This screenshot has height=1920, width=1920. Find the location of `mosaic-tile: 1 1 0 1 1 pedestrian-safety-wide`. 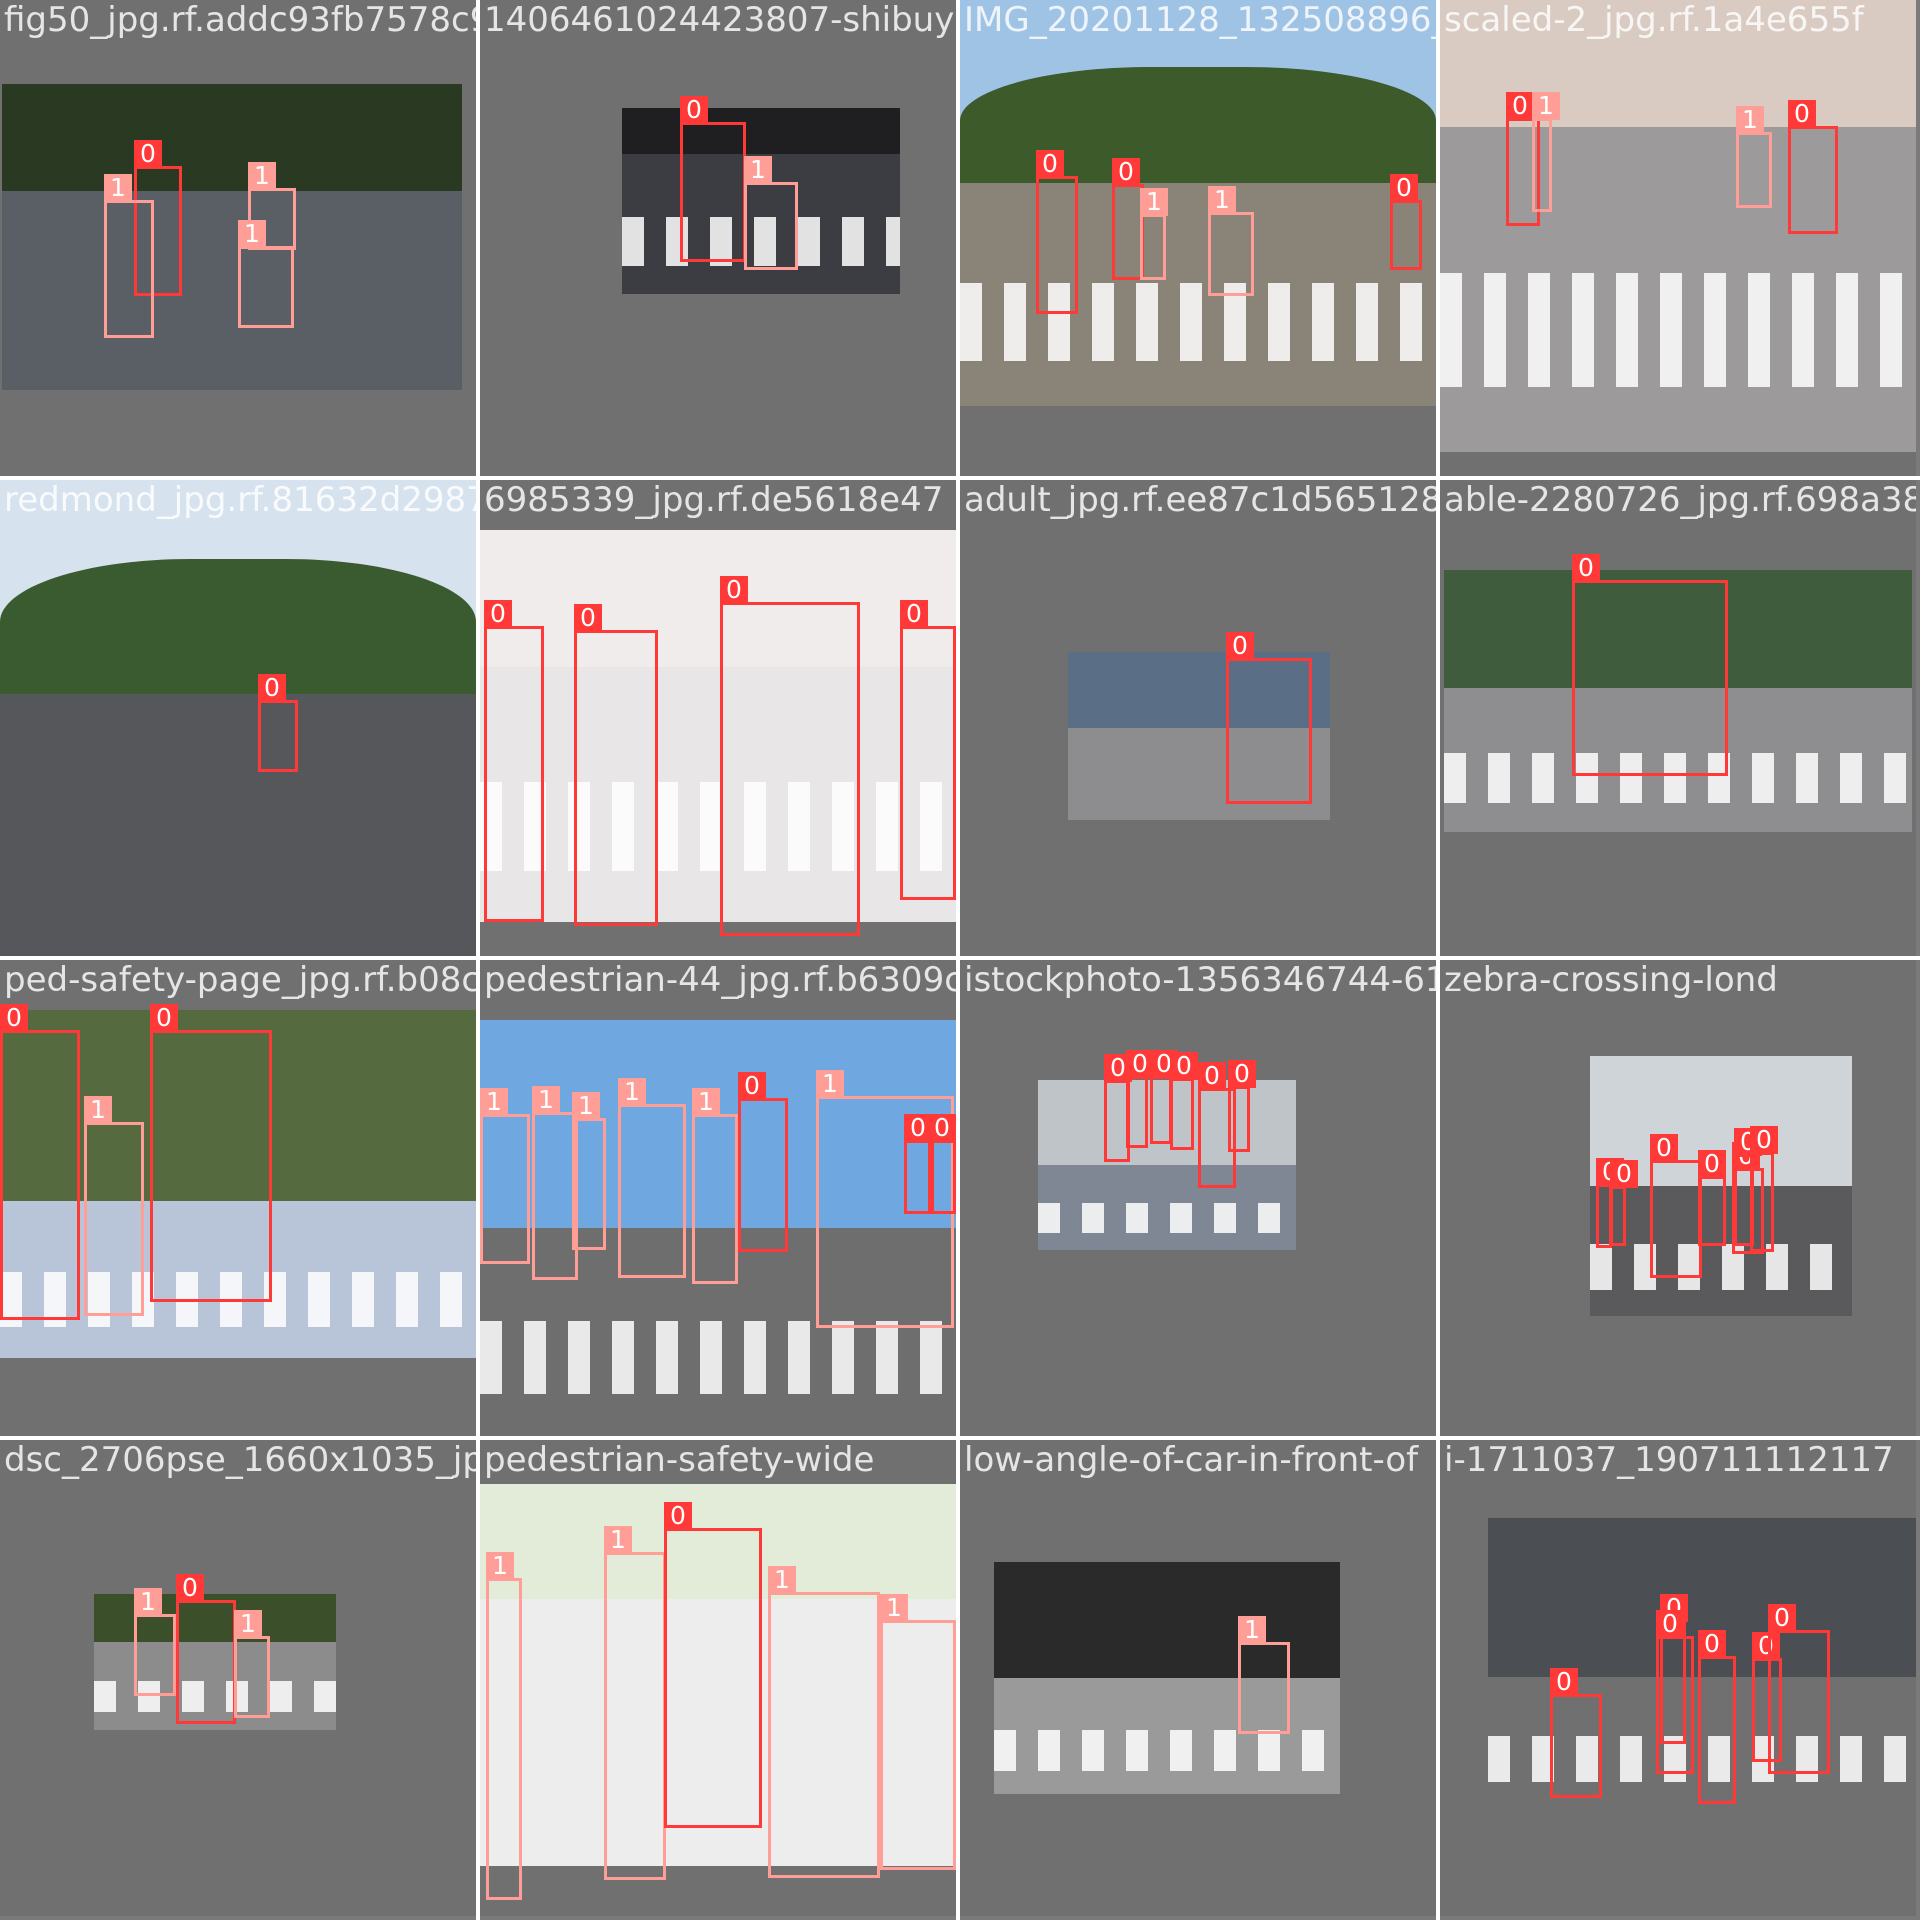

mosaic-tile: 1 1 0 1 1 pedestrian-safety-wide is located at coordinates (718, 1678).